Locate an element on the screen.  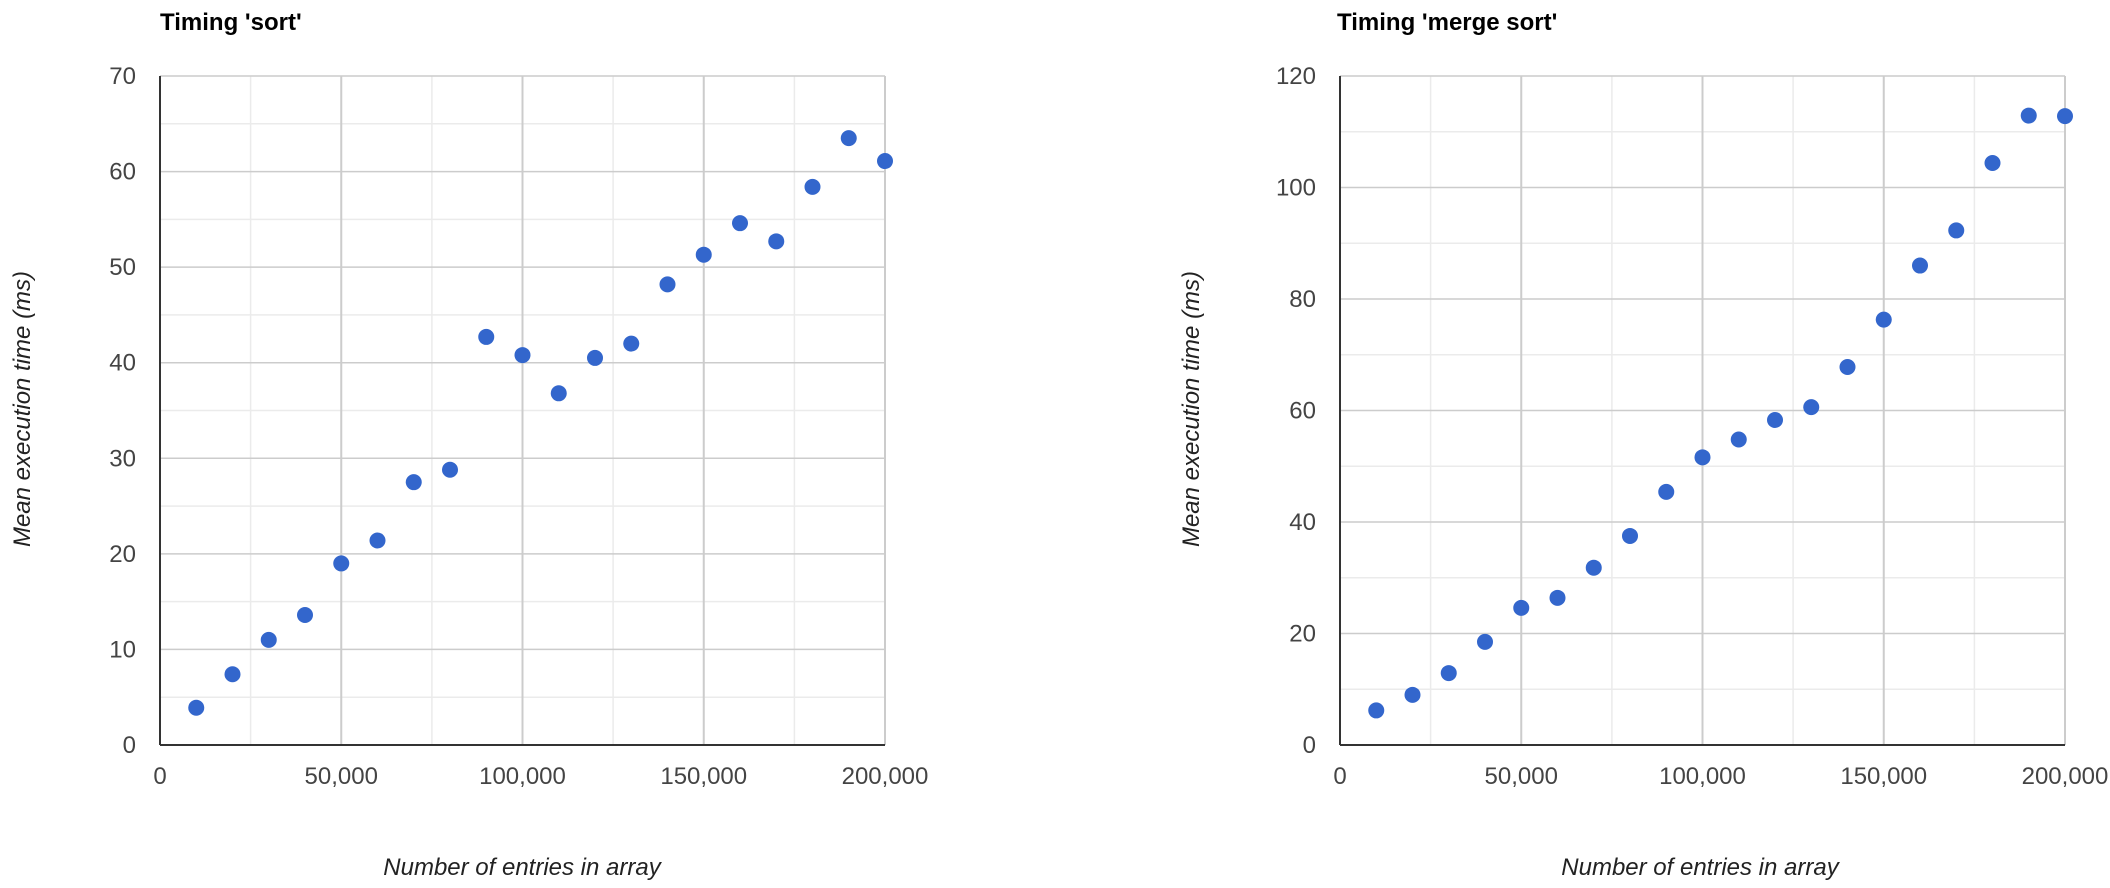
y-tick-label: 100 is located at coordinates (1296, 188).